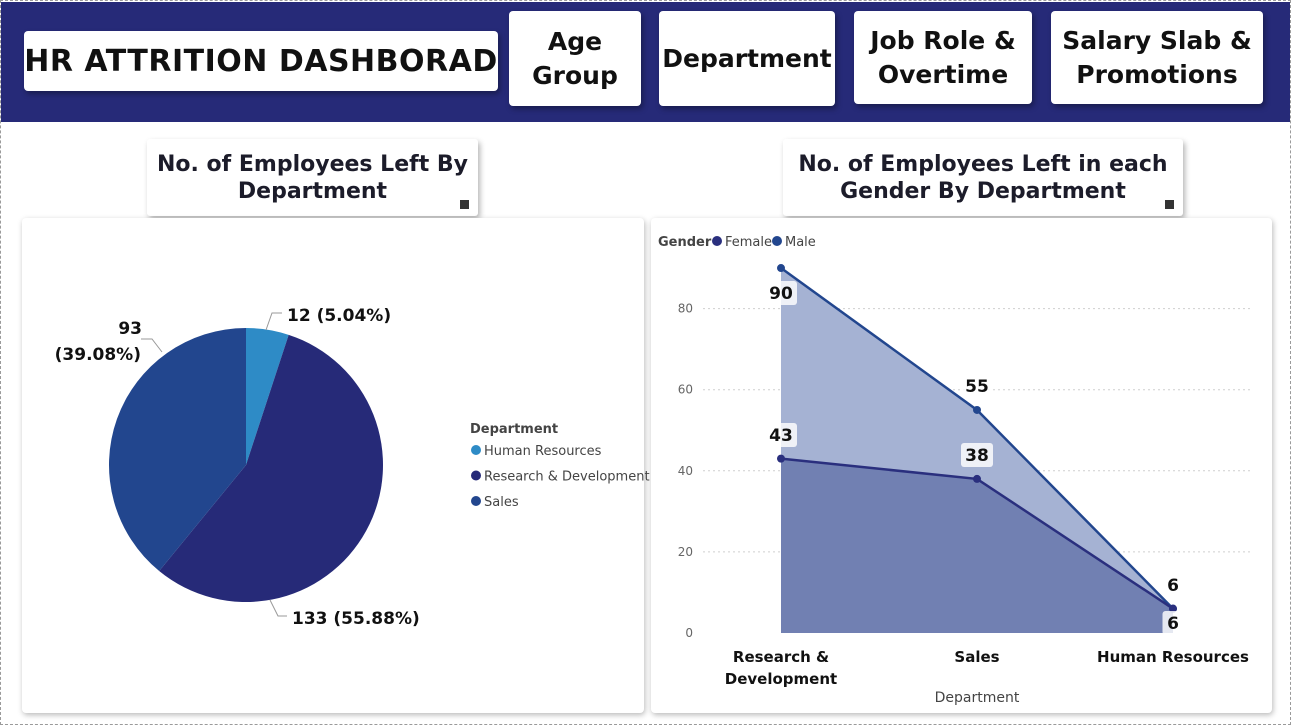 The width and height of the screenshot is (1291, 725). I want to click on pie-label-sales-percent: (39.08%), so click(98, 355).